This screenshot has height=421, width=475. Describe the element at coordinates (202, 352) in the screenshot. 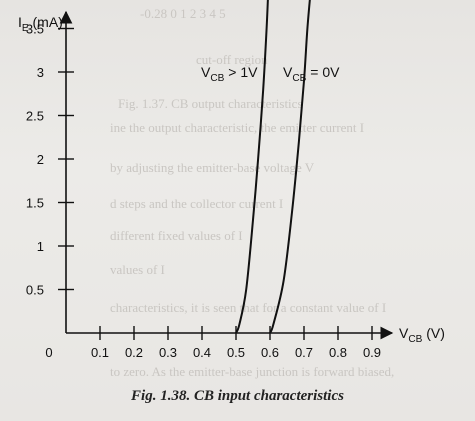

I see `x-tick-label: 0.4` at that location.